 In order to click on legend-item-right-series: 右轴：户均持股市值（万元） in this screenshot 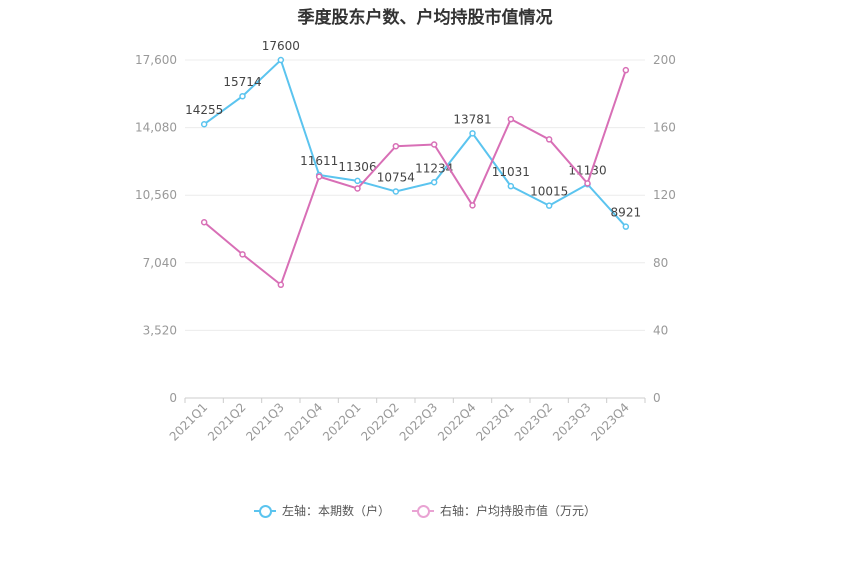, I will do `click(504, 510)`.